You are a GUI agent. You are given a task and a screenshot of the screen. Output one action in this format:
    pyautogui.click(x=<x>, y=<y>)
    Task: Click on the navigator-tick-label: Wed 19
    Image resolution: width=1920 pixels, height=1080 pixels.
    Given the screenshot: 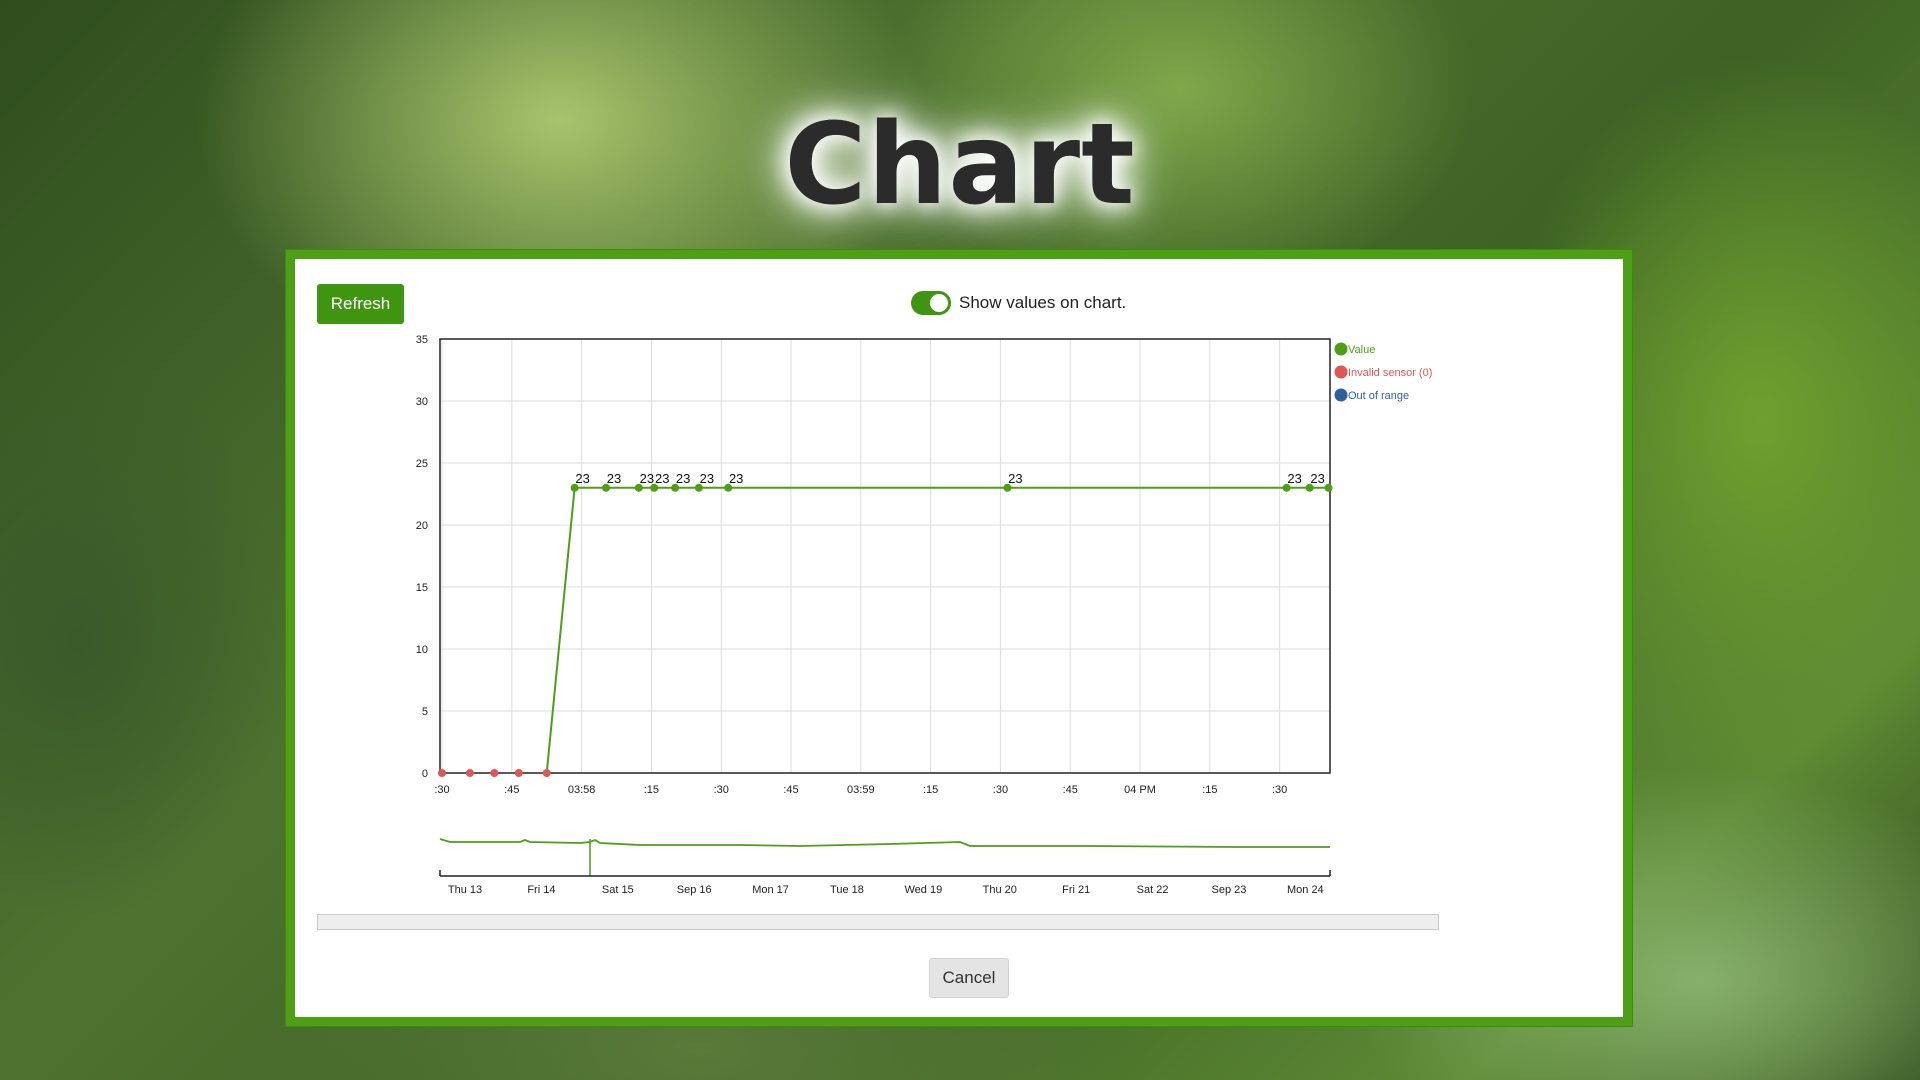 What is the action you would take?
    pyautogui.click(x=924, y=890)
    